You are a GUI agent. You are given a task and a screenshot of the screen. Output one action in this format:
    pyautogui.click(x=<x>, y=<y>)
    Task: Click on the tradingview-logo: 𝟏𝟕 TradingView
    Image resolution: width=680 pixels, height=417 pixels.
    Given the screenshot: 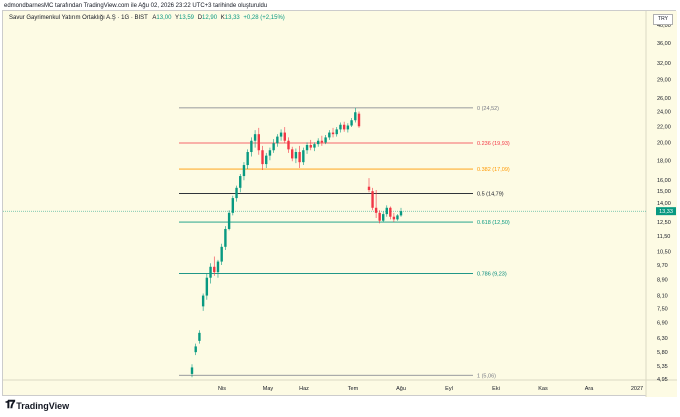 What is the action you would take?
    pyautogui.click(x=37, y=405)
    